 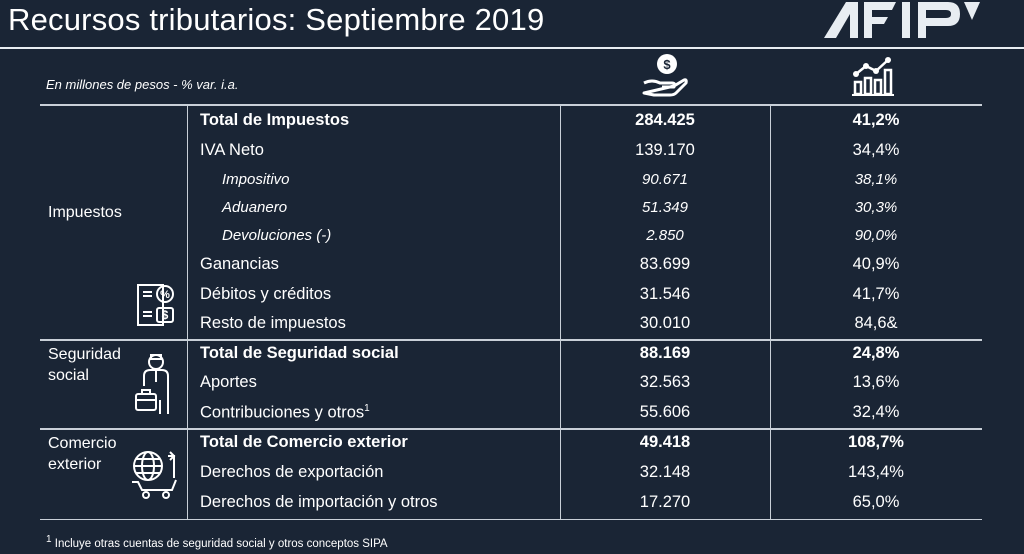 What do you see at coordinates (665, 412) in the screenshot?
I see `row-value: 55.606` at bounding box center [665, 412].